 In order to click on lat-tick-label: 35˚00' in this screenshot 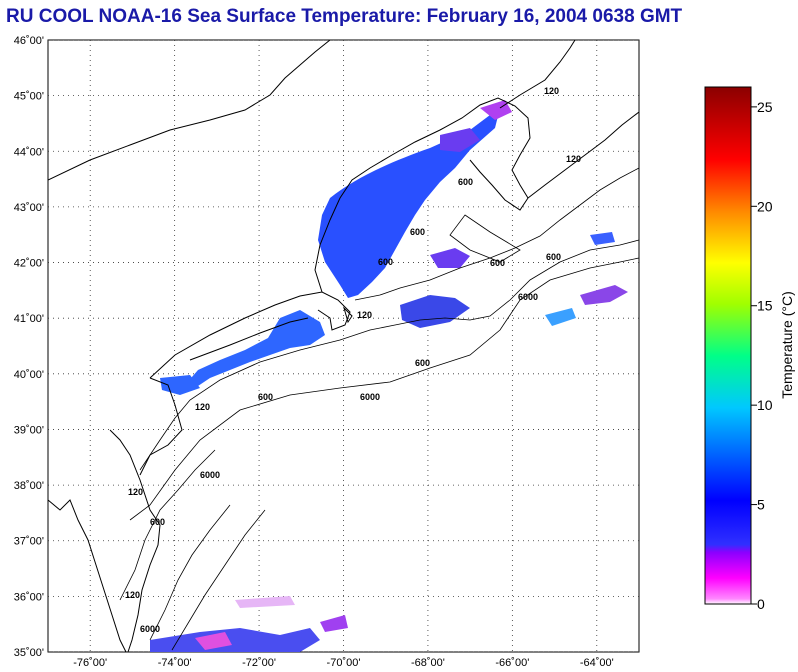, I will do `click(29, 653)`.